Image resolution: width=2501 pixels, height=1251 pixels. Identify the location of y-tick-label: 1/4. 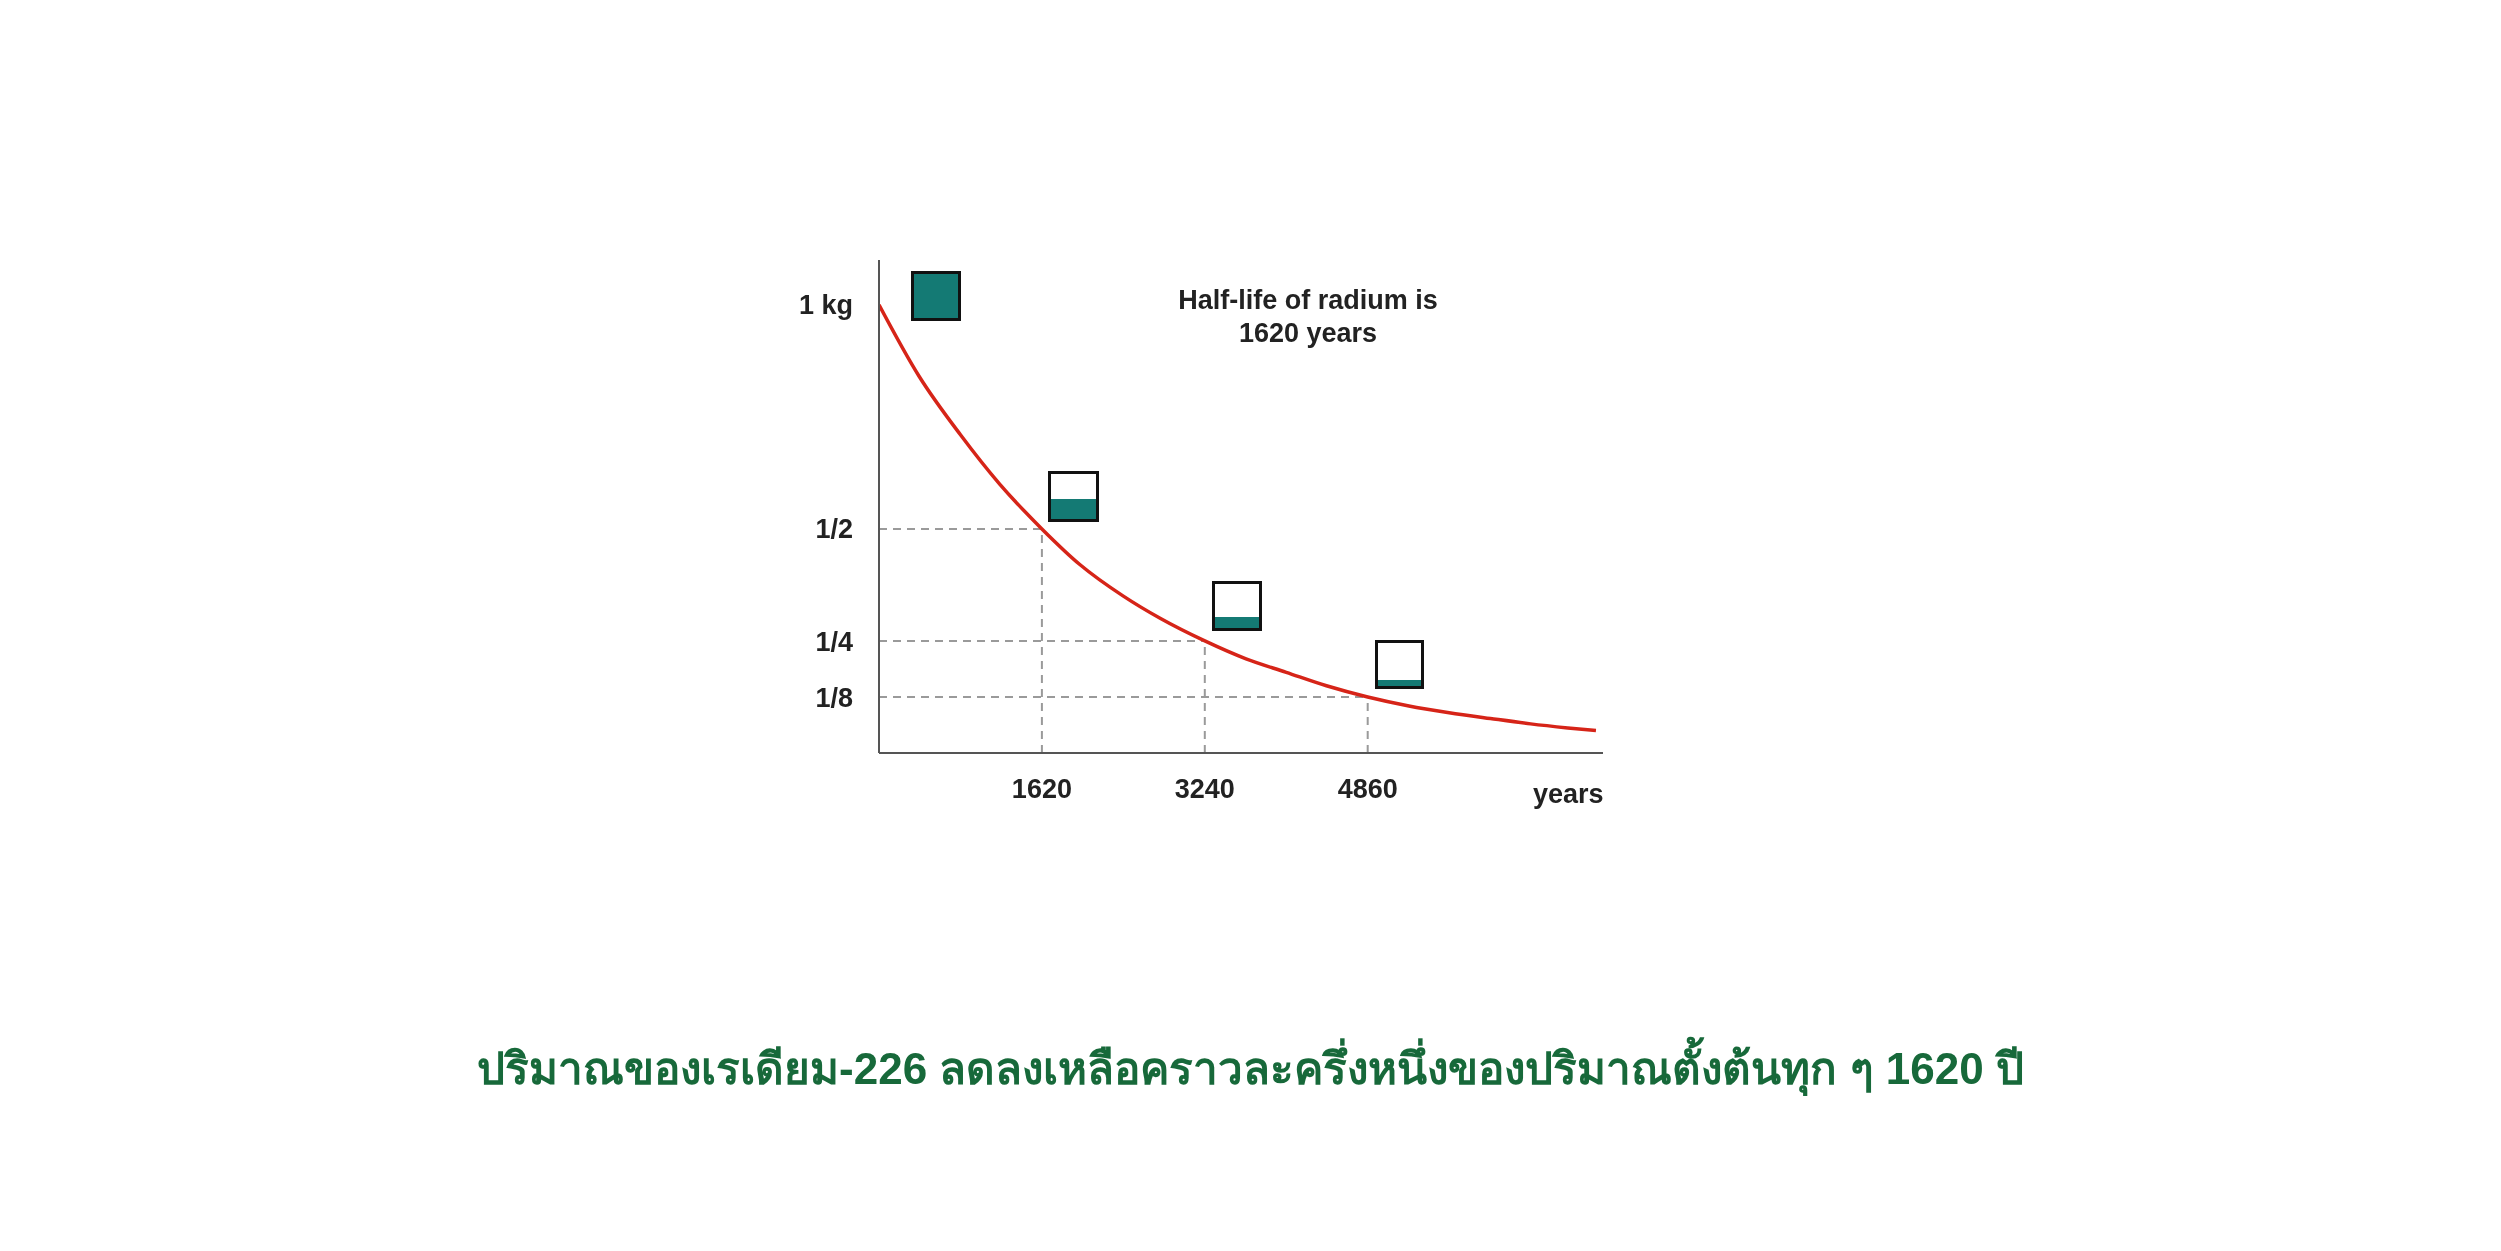
(834, 641).